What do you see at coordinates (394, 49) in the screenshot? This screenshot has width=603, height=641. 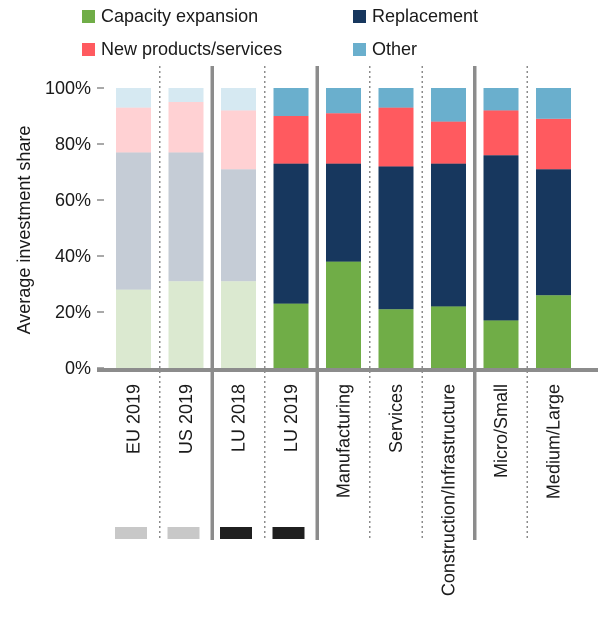 I see `legend-label-3: Other` at bounding box center [394, 49].